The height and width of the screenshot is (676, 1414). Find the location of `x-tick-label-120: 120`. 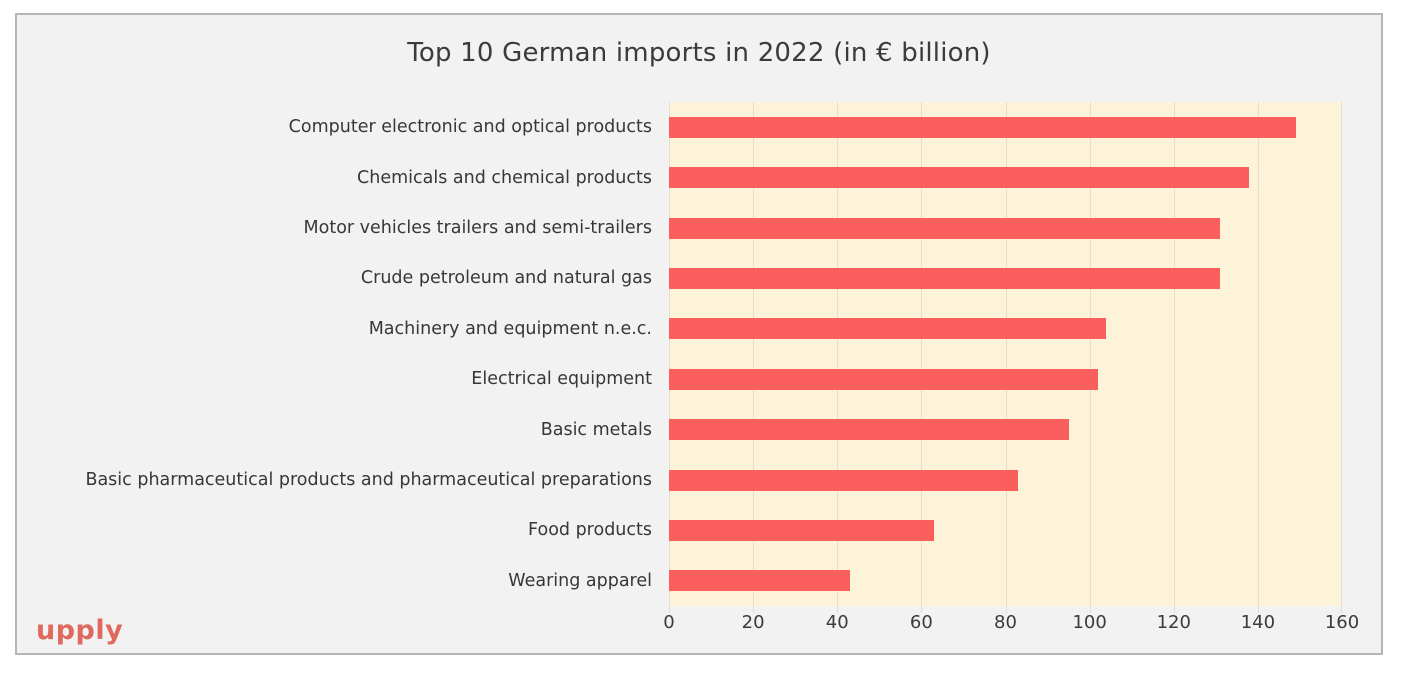

x-tick-label-120: 120 is located at coordinates (1173, 622).